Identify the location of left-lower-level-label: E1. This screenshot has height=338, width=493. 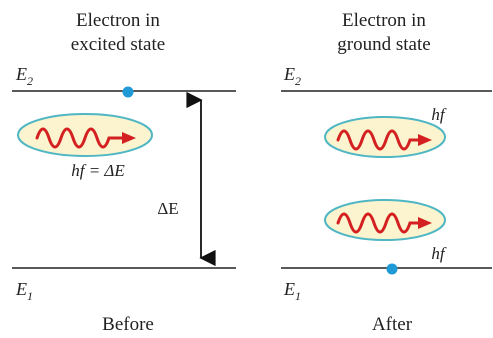
(24, 291).